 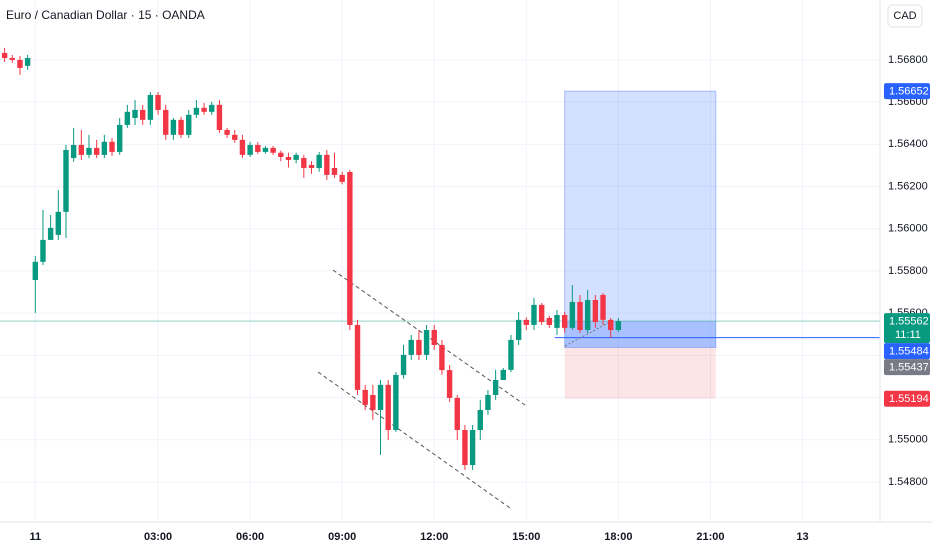 What do you see at coordinates (909, 352) in the screenshot?
I see `price-label: 1.55484` at bounding box center [909, 352].